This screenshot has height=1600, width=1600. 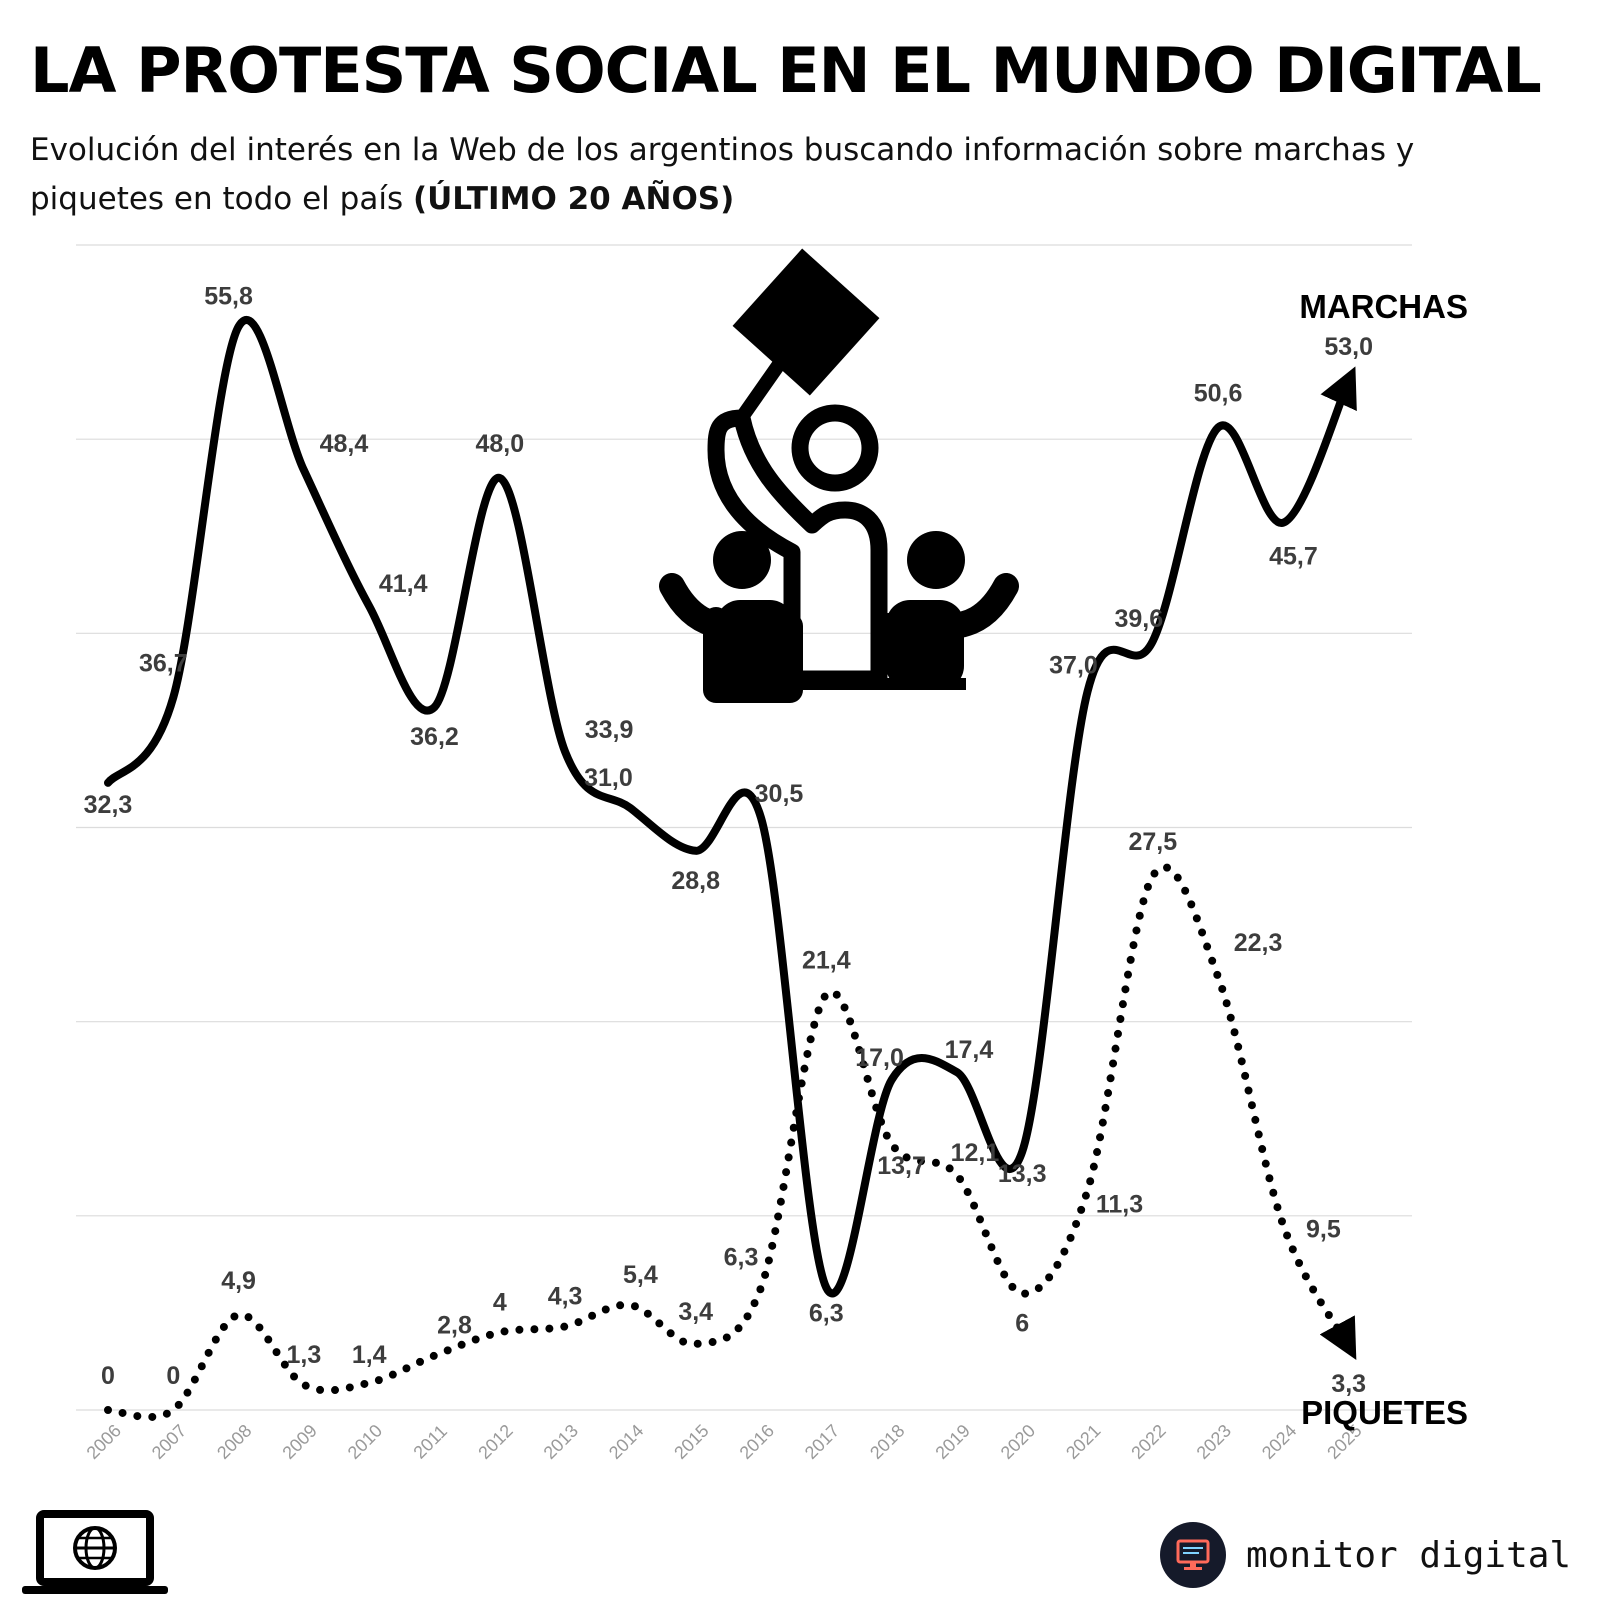 I want to click on subtitle-bold: (ÚLTIMO 20 AÑOS), so click(x=573, y=199).